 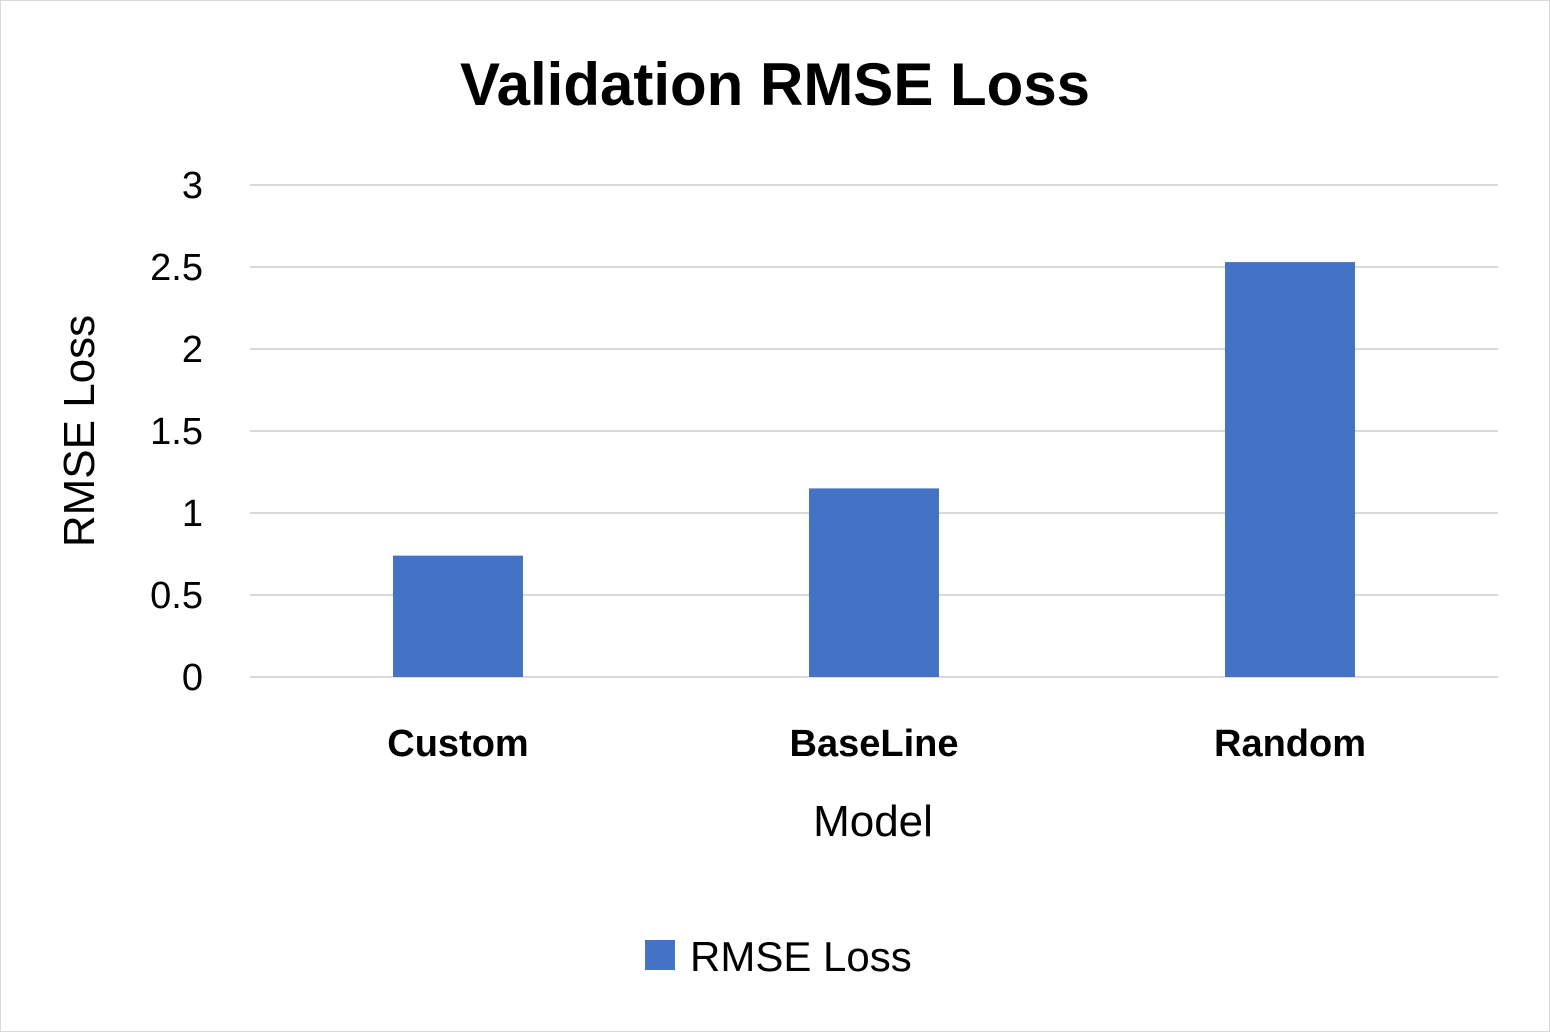 What do you see at coordinates (457, 744) in the screenshot?
I see `category-label: Custom` at bounding box center [457, 744].